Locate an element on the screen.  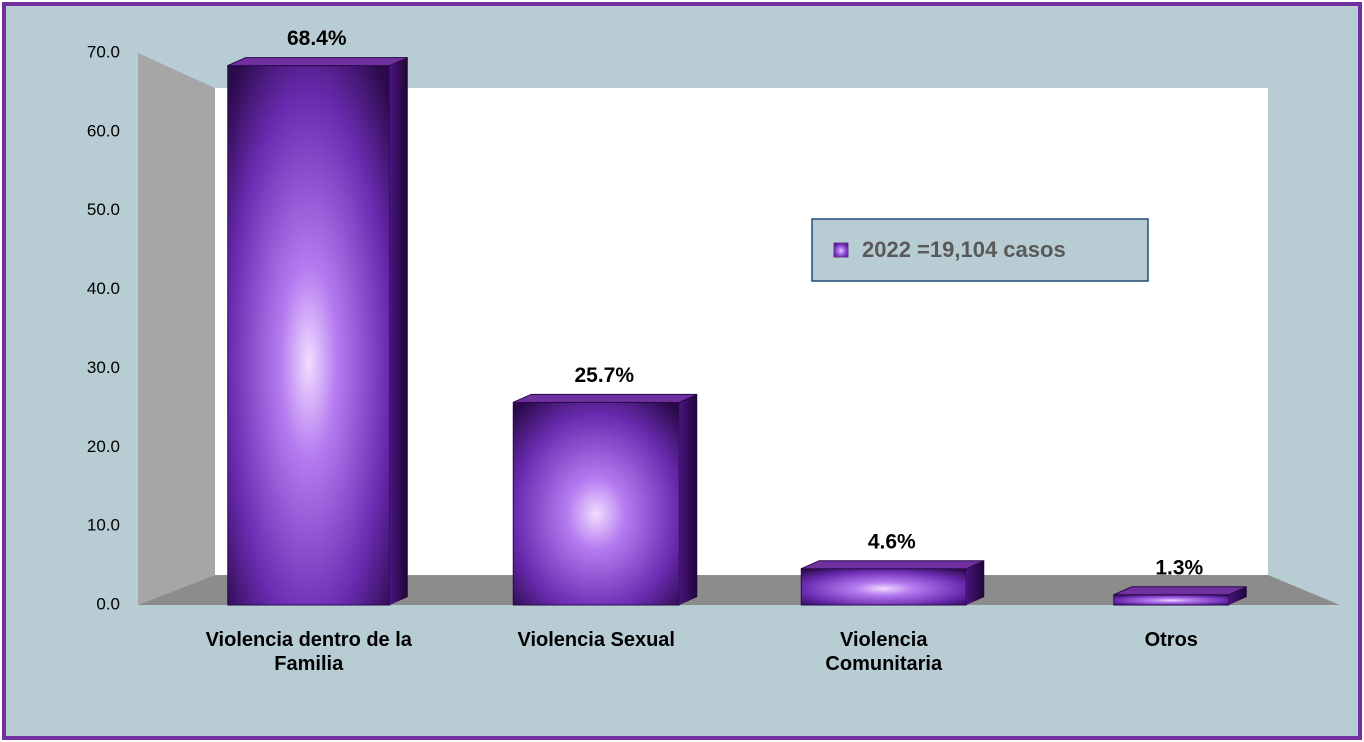
y-tick-label: 10.0 is located at coordinates (103, 525).